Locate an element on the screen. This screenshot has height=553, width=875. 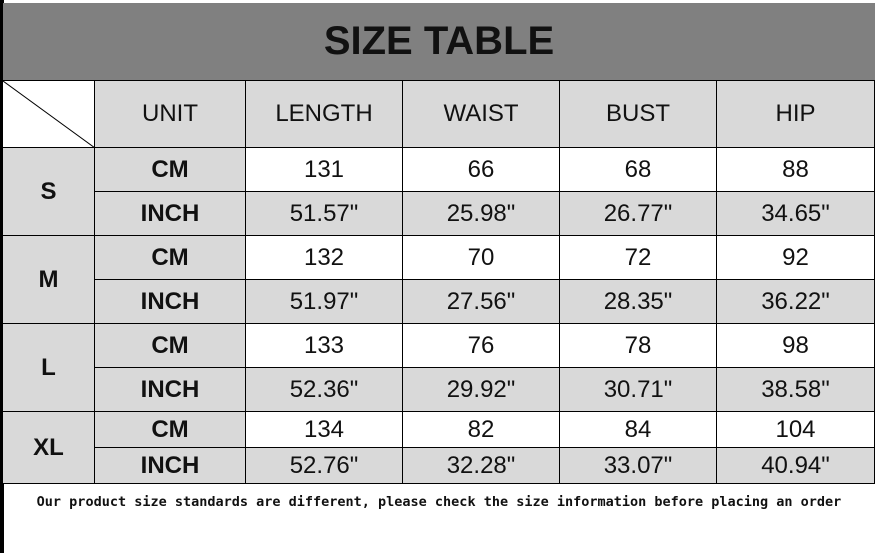
value-cell: 68 is located at coordinates (638, 170).